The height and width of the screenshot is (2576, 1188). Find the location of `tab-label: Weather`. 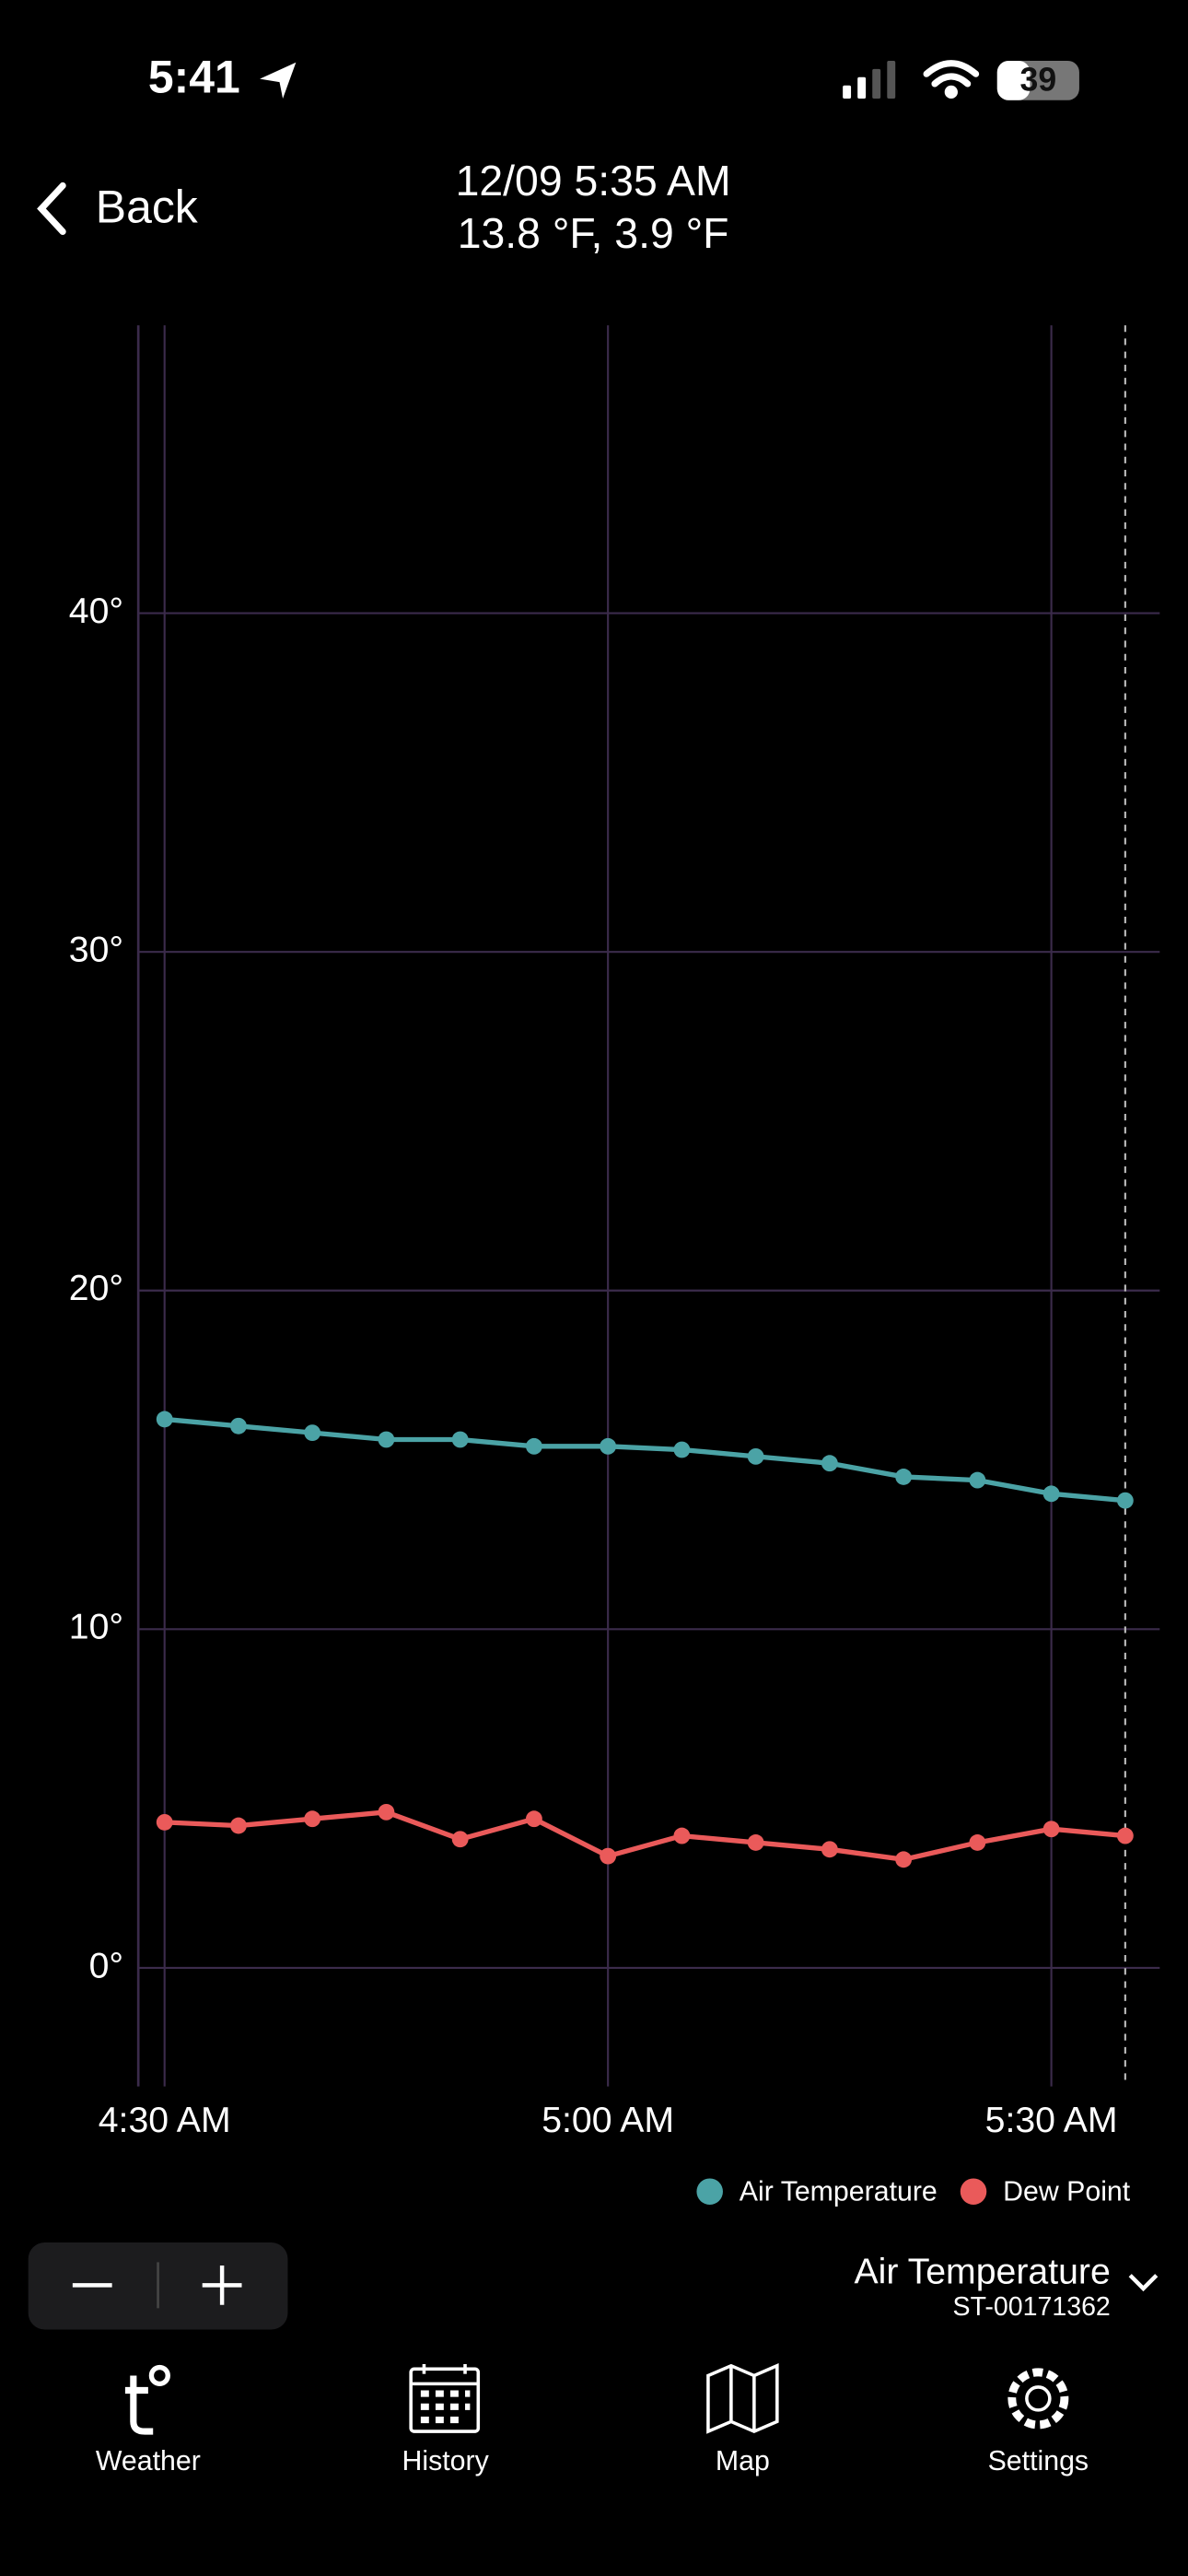

tab-label: Weather is located at coordinates (148, 2461).